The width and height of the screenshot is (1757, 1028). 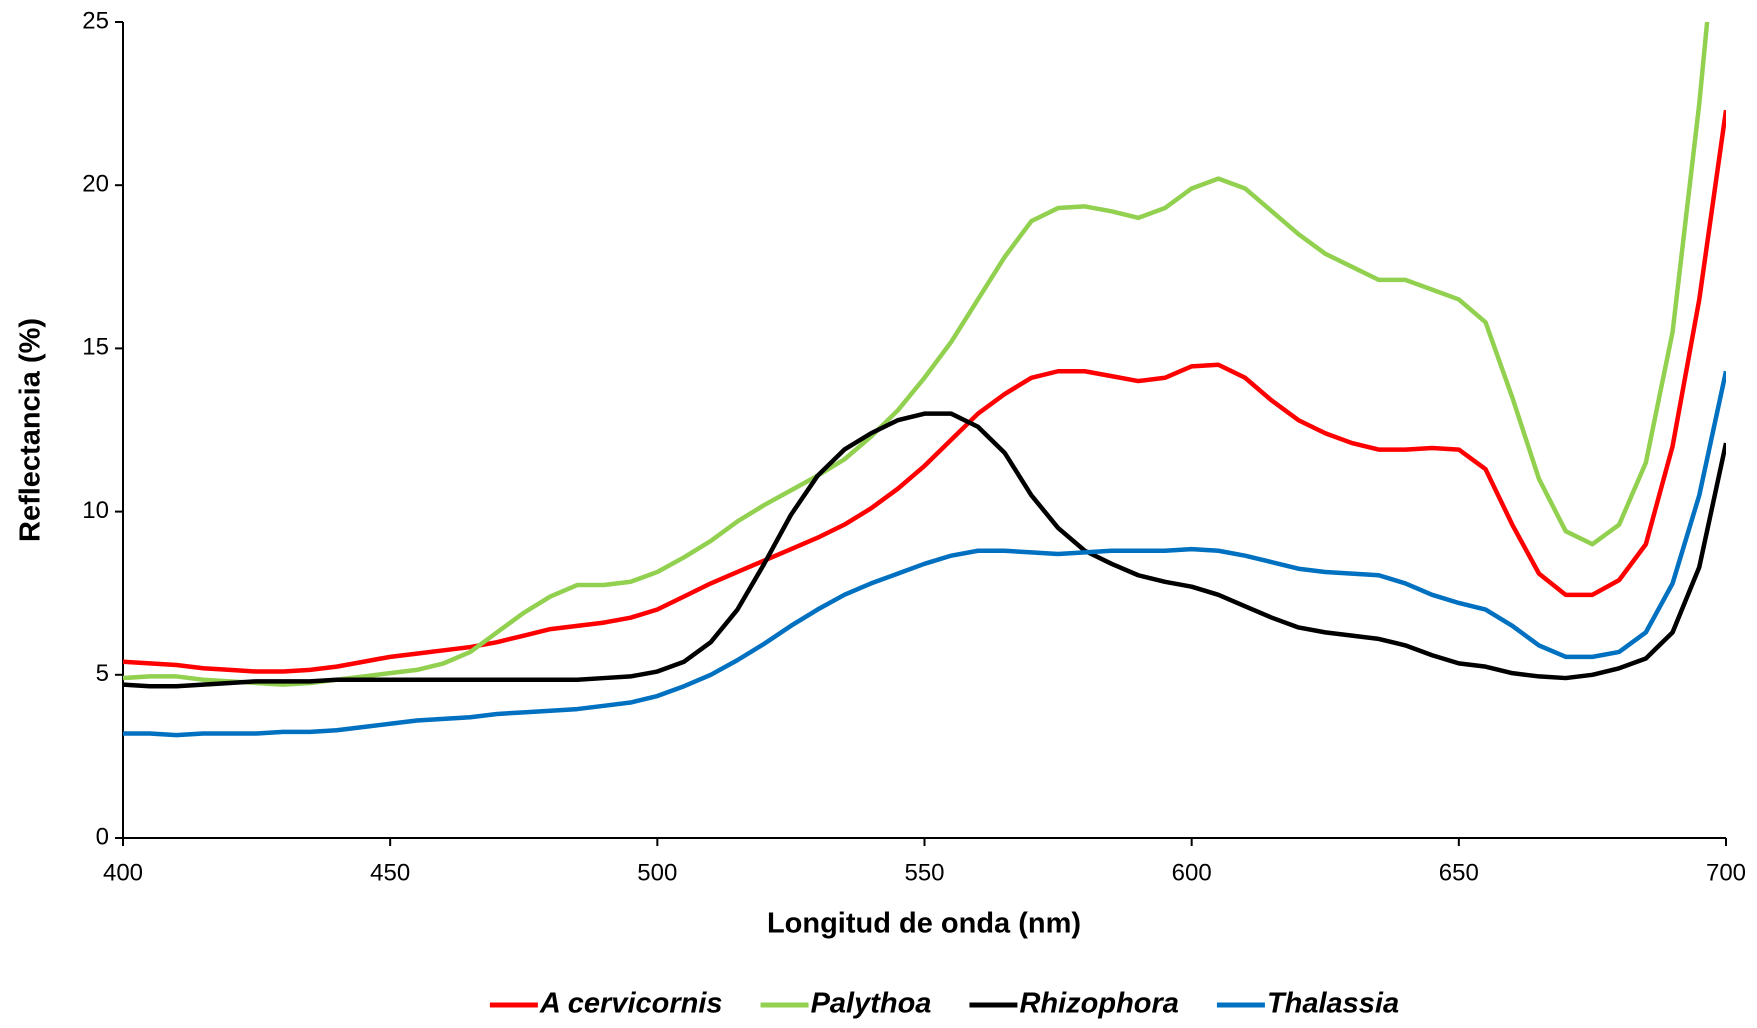 I want to click on y-tick-label: 20, so click(x=95, y=184).